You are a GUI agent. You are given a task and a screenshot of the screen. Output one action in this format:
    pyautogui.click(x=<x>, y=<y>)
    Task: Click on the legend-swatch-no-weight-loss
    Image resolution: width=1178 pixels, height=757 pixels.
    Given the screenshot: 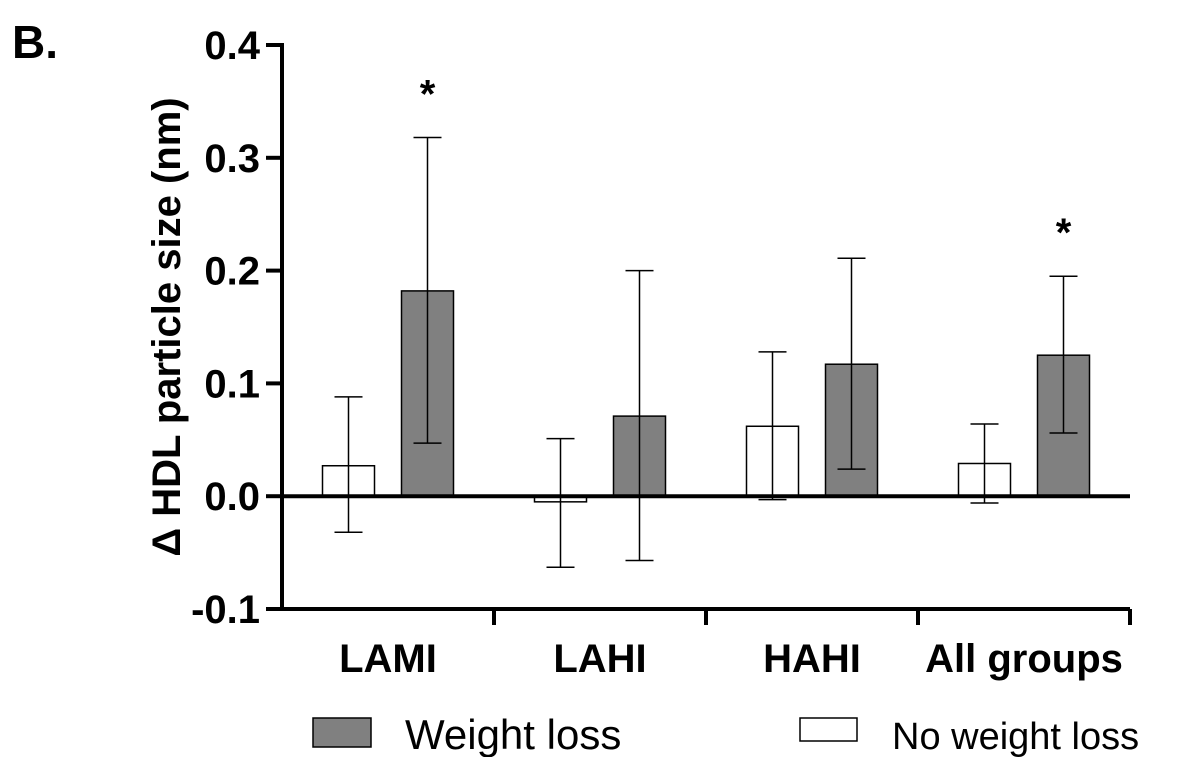 What is the action you would take?
    pyautogui.click(x=828, y=729)
    